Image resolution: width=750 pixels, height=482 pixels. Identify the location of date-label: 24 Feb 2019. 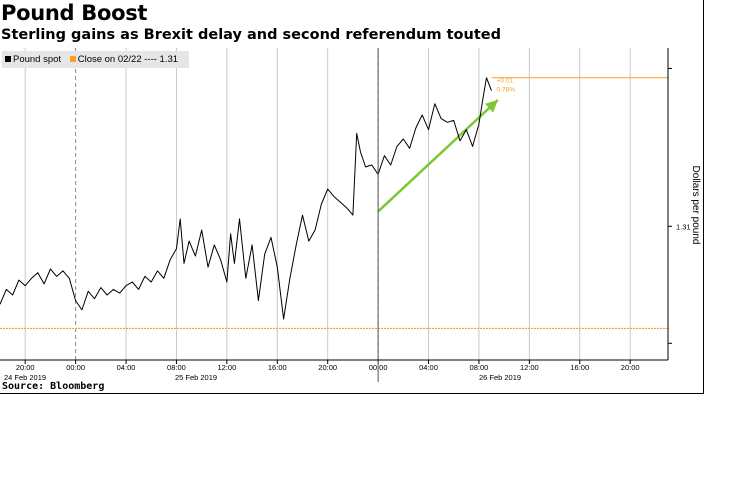
(25, 377).